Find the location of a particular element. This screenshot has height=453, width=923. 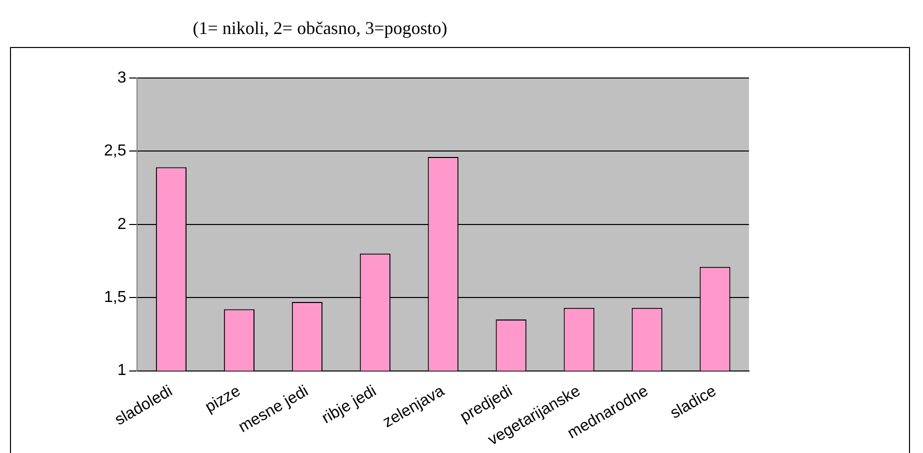

chart-title: (1= nikoli, 2= občasno, 3=pogosto) is located at coordinates (320, 28).